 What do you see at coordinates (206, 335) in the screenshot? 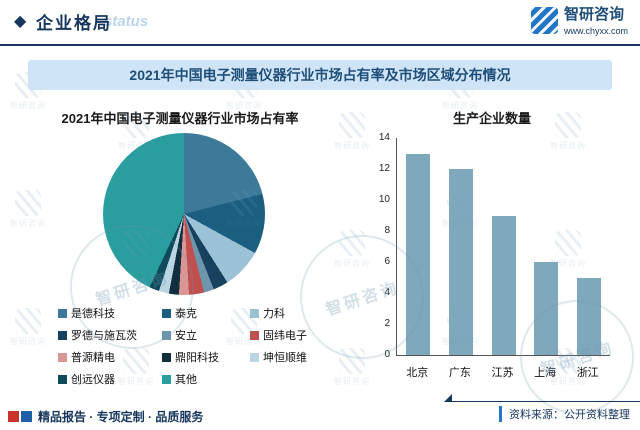
I see `legend-item: 安立` at bounding box center [206, 335].